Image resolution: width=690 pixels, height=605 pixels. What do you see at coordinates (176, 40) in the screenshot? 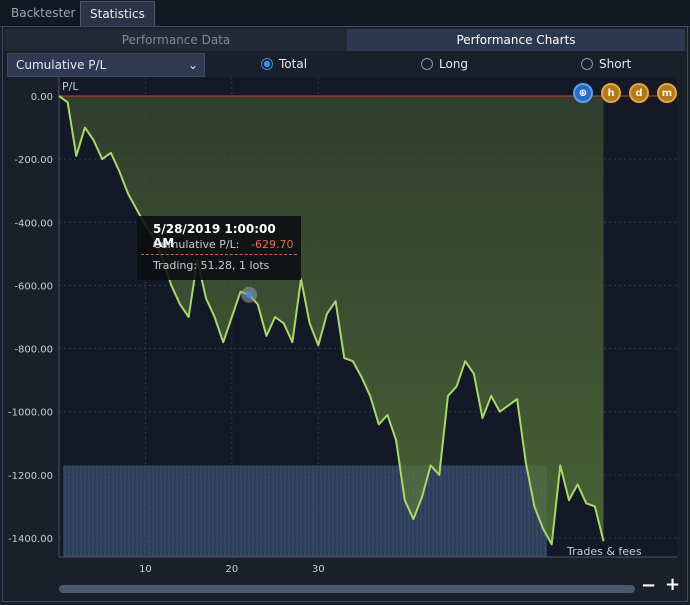
I see `subtab-performance-data: Performance Data` at bounding box center [176, 40].